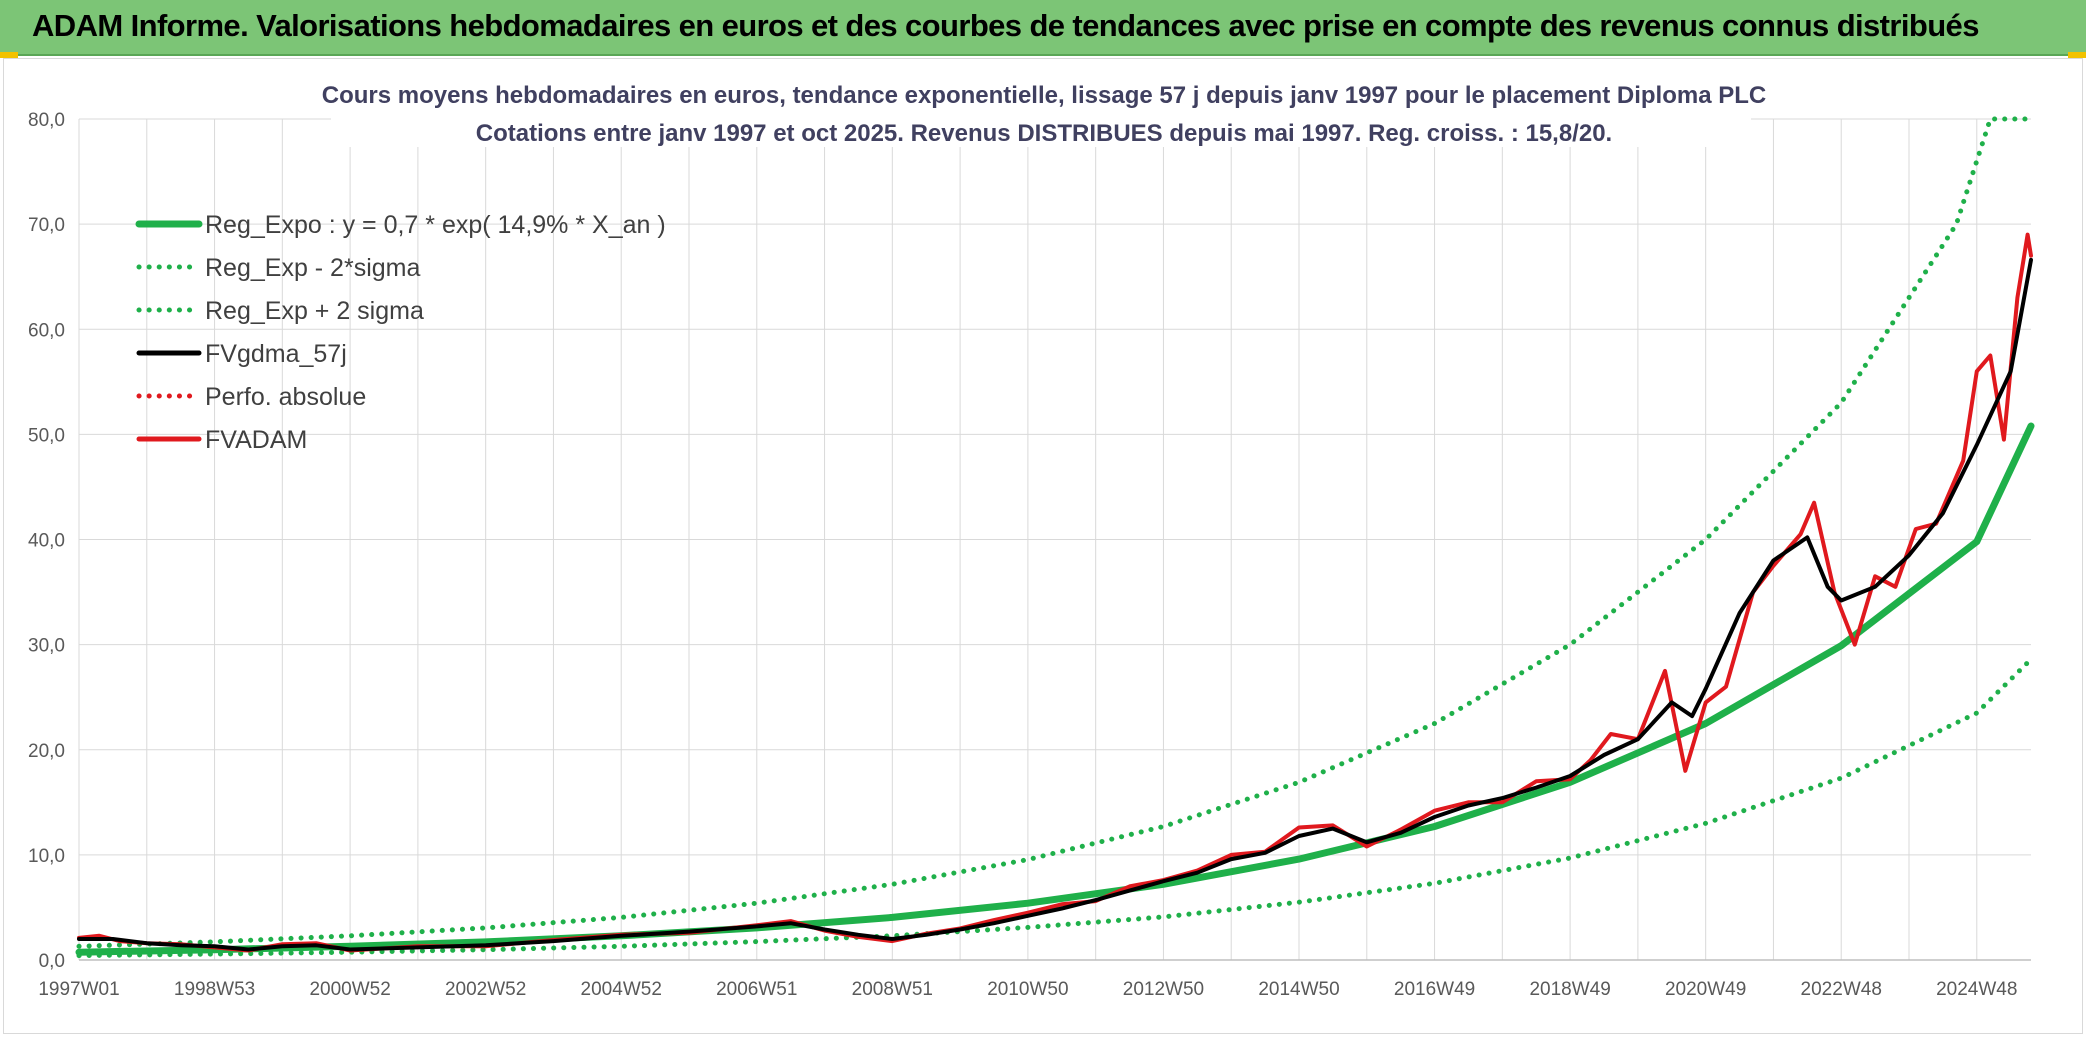 The image size is (2086, 1037). I want to click on corner-mark-left, so click(9, 55).